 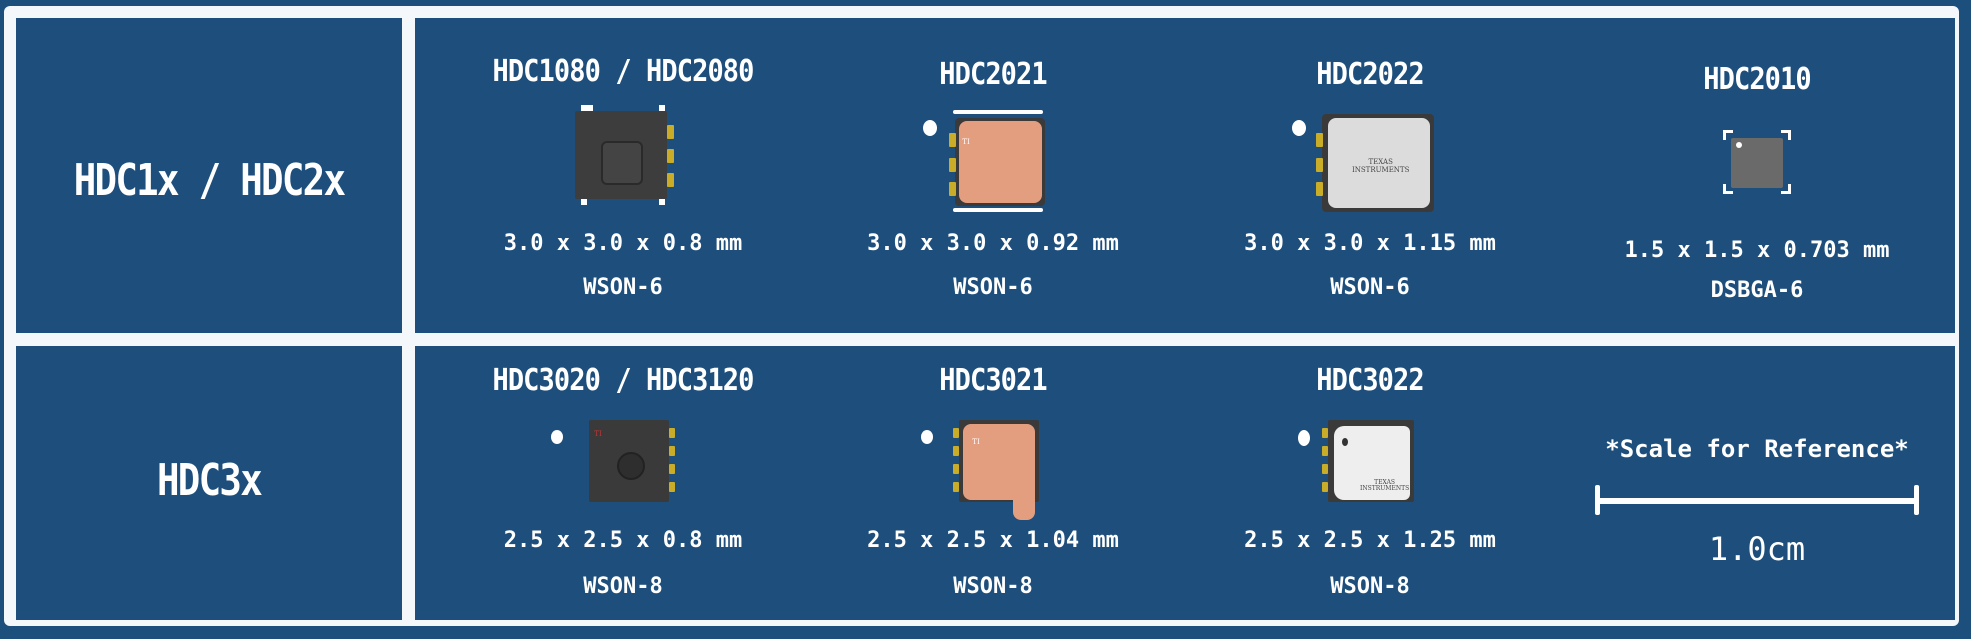 What do you see at coordinates (993, 380) in the screenshot?
I see `device-title: HDC3021` at bounding box center [993, 380].